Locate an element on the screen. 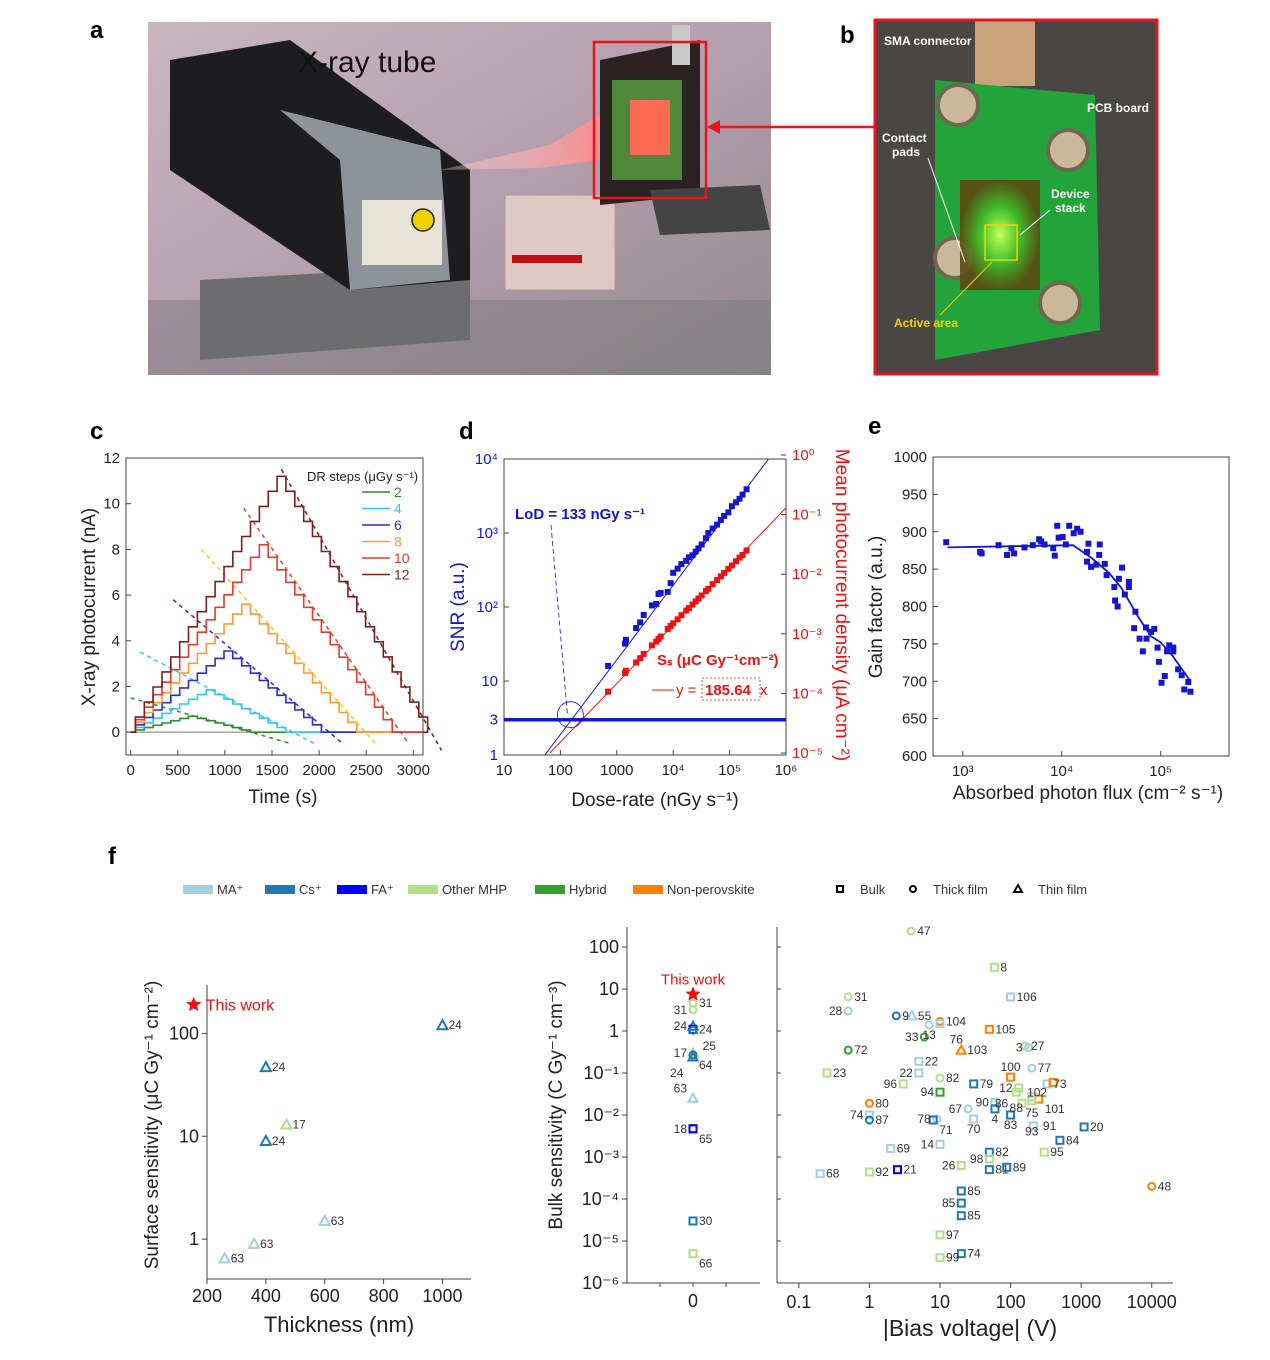 The image size is (1270, 1360). y-tick-label: 800 is located at coordinates (914, 607).